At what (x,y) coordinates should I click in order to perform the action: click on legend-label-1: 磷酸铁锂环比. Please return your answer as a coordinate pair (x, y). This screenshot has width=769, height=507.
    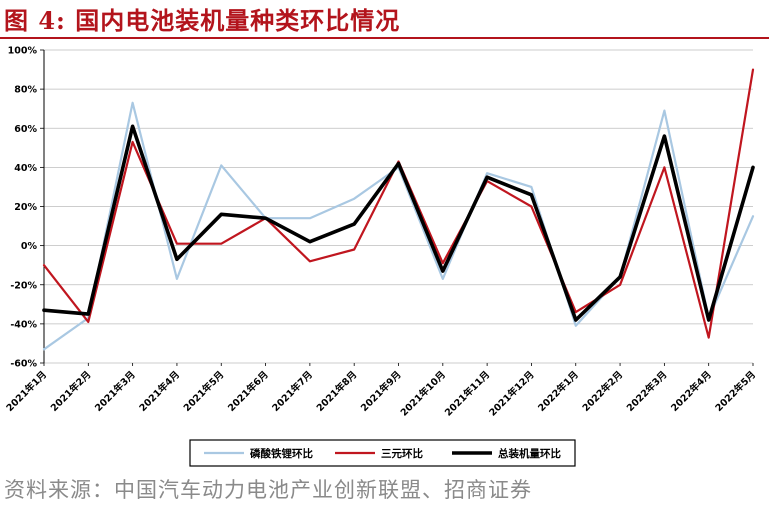
    Looking at the image, I should click on (281, 453).